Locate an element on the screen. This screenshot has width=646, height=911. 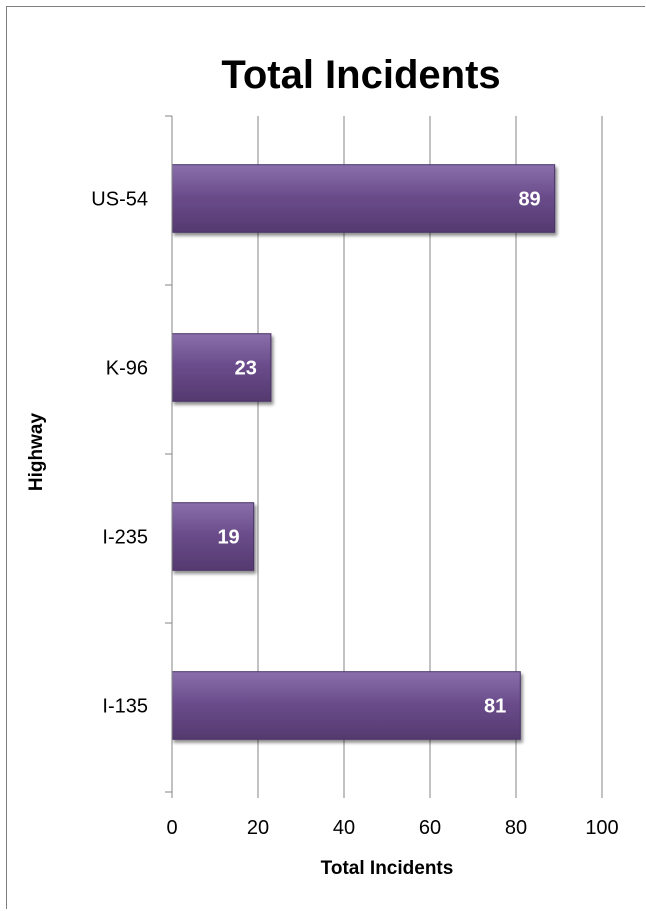
category-label: US-54 is located at coordinates (119, 200).